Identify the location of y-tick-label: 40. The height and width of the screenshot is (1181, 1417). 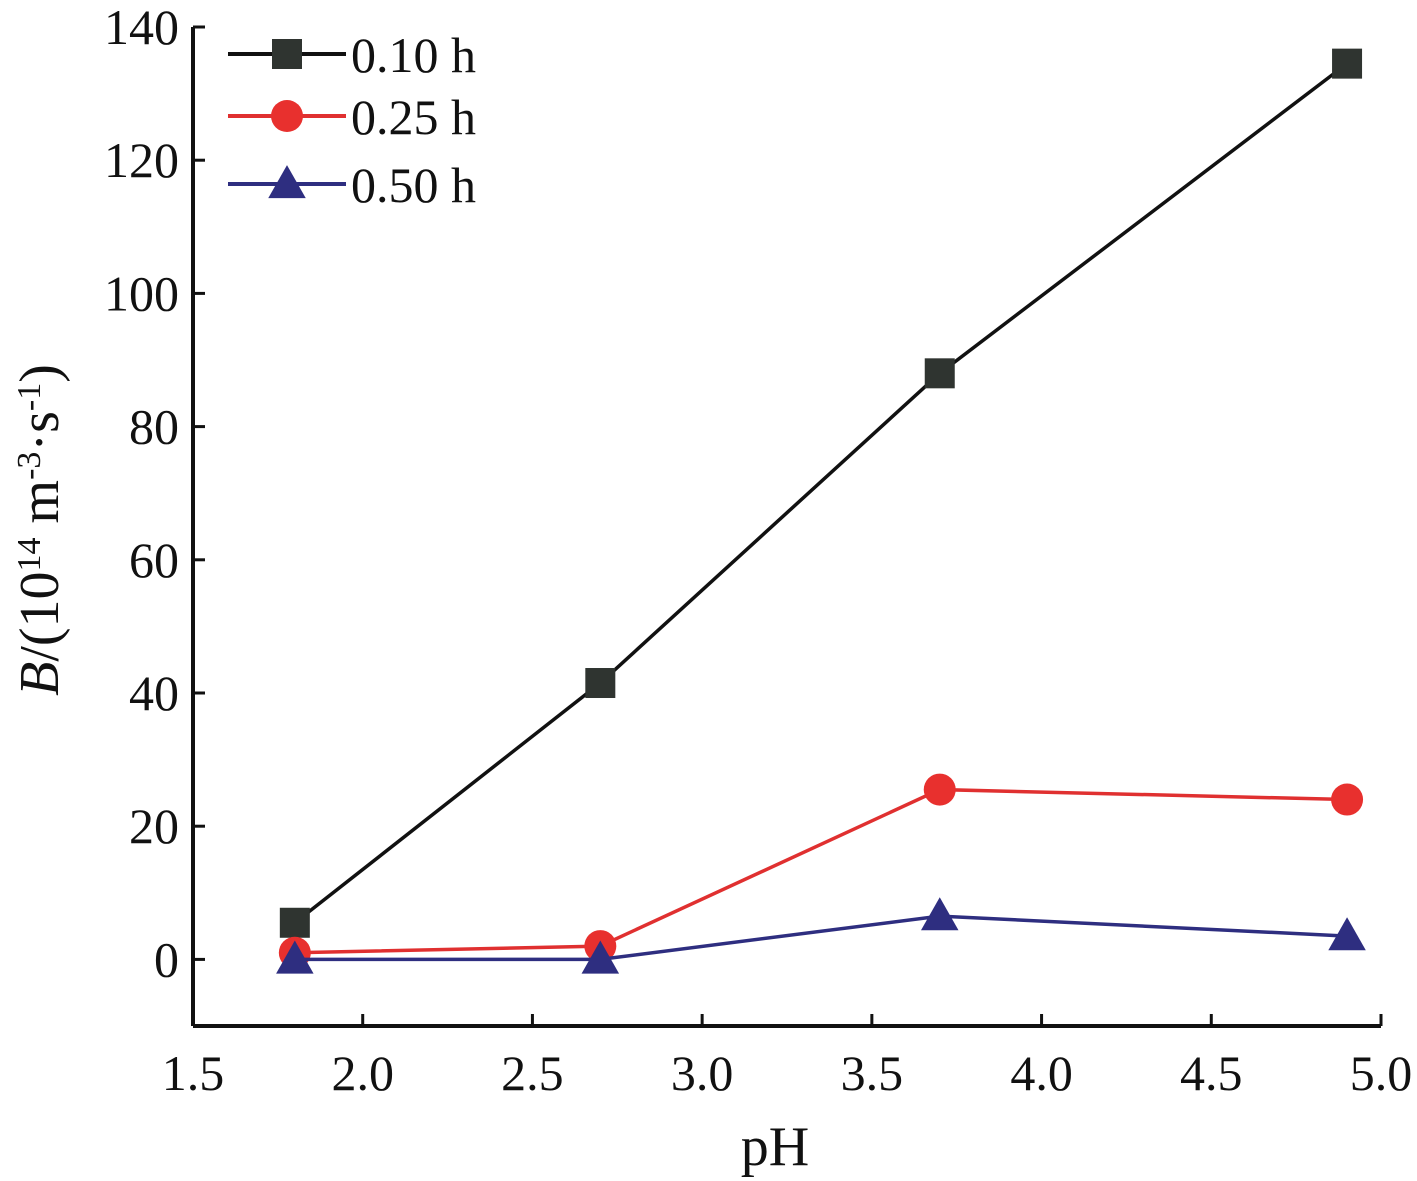
(154, 693).